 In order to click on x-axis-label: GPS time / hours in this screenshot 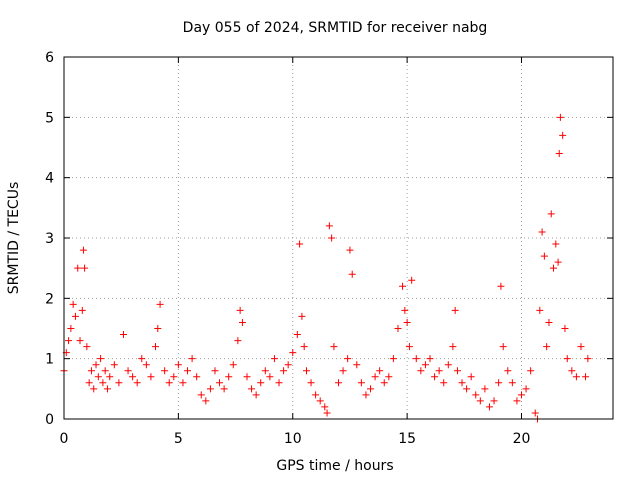, I will do `click(334, 466)`.